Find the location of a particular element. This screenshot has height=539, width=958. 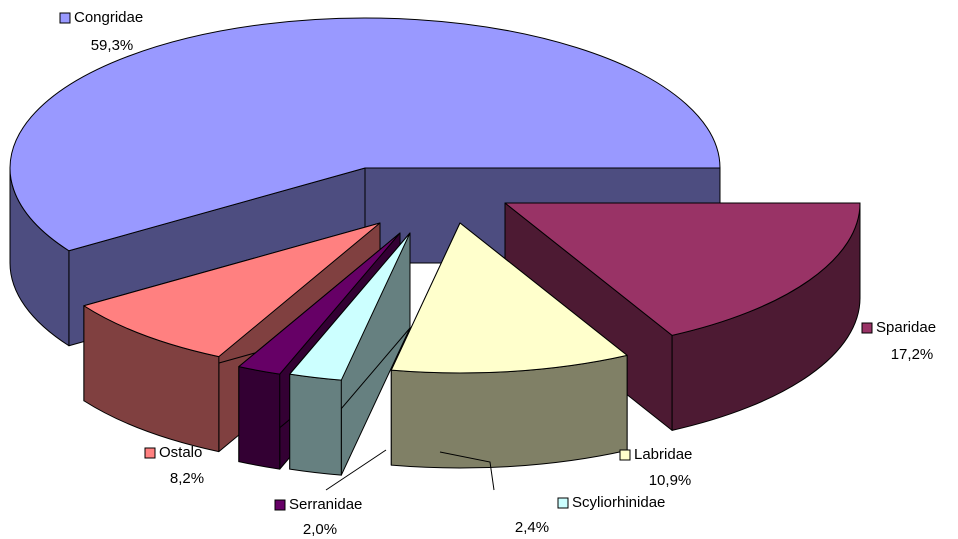

value-label: 8,2% is located at coordinates (187, 478).